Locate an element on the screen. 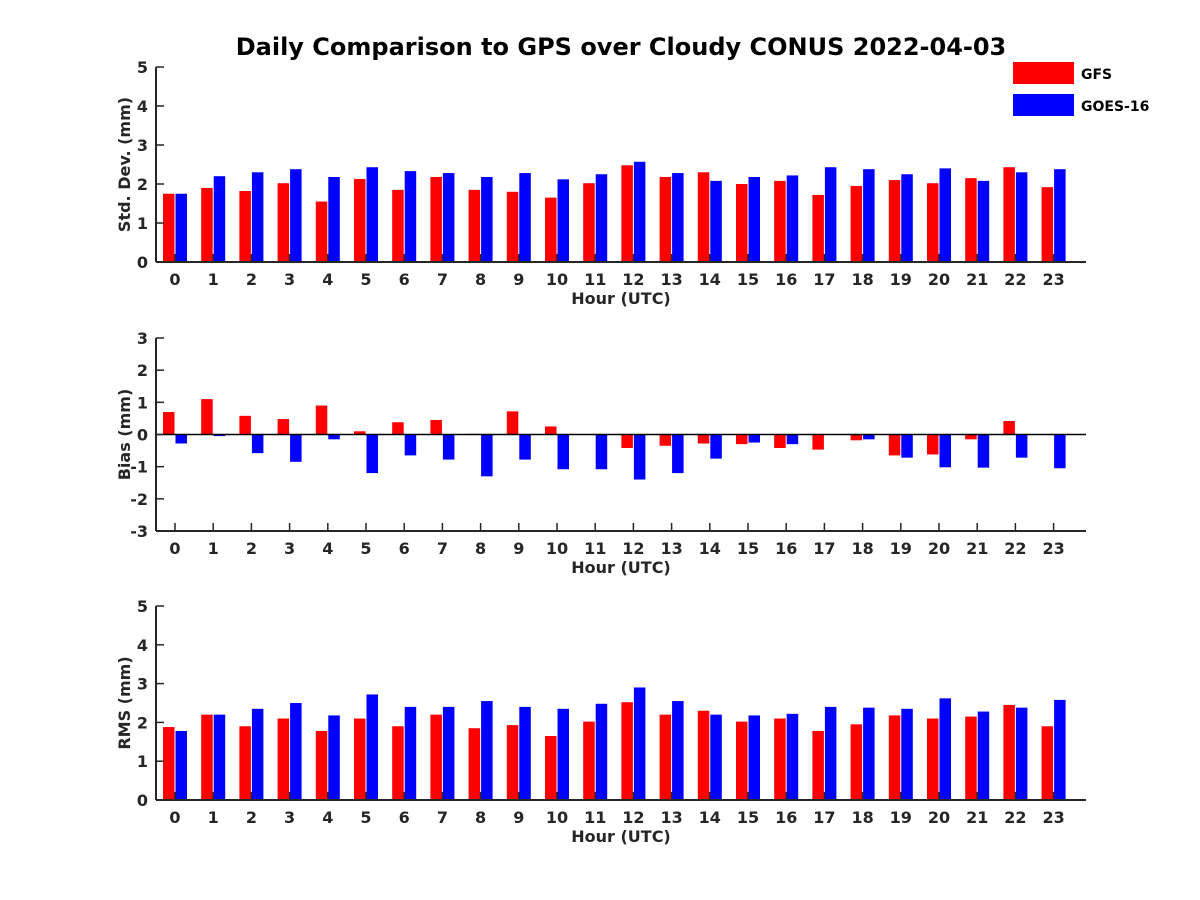 The height and width of the screenshot is (900, 1200). legend-label-gfs: GFS is located at coordinates (1096, 75).